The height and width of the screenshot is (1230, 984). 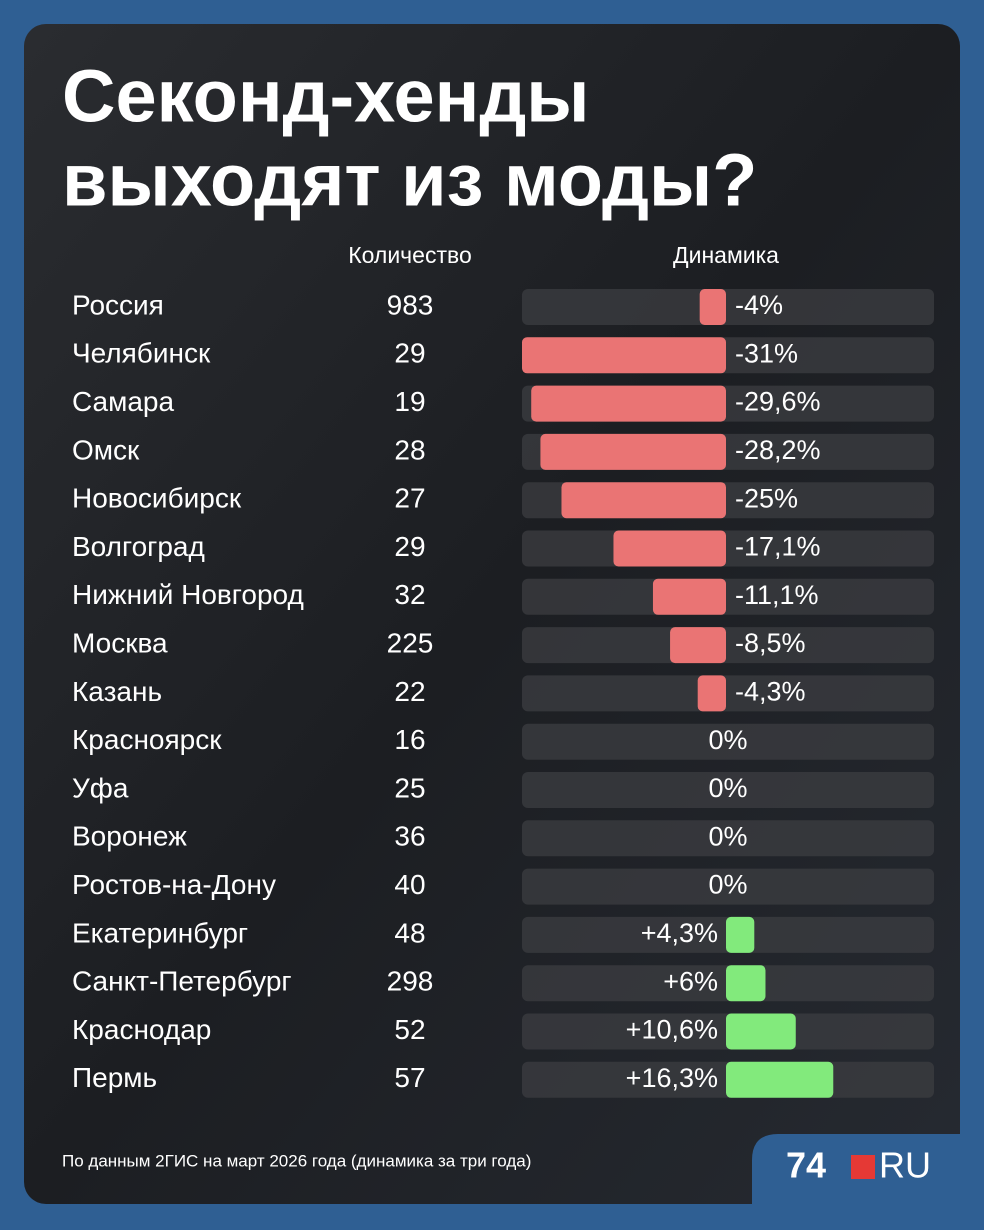 I want to click on count: 48, so click(x=409, y=932).